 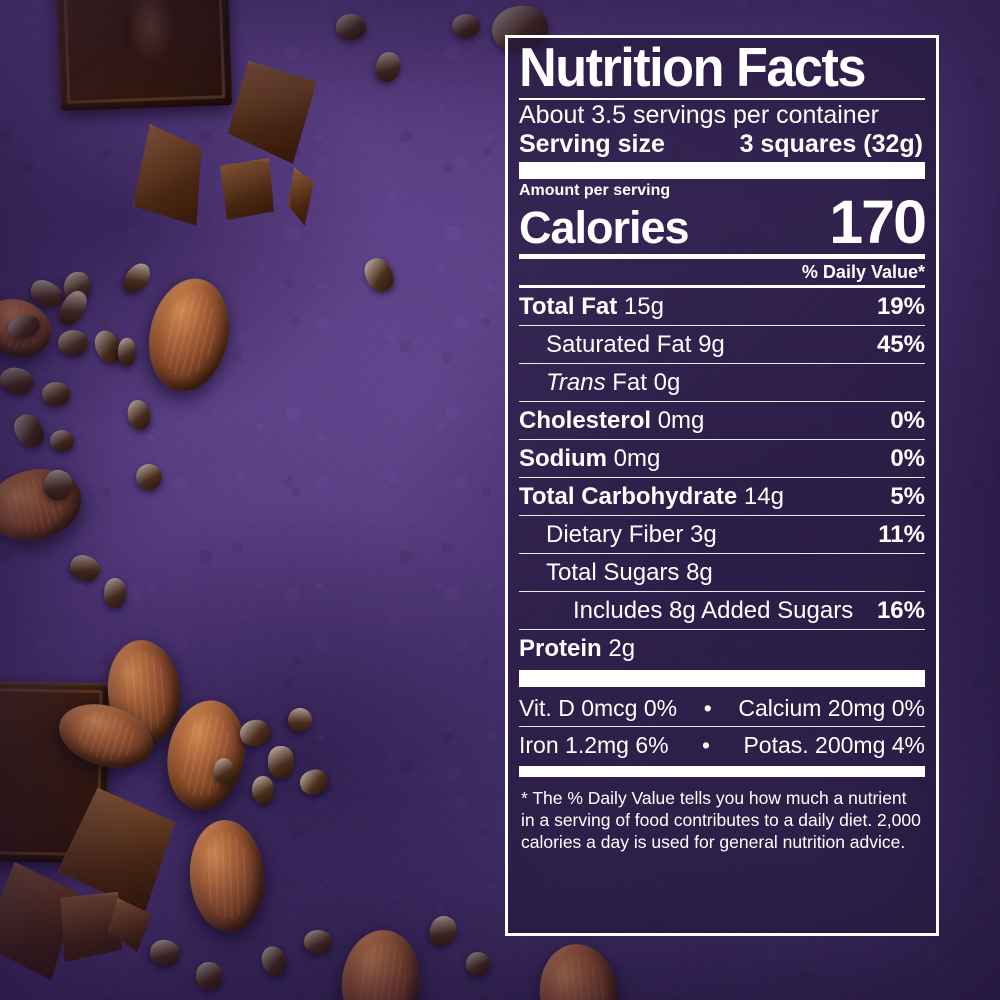 I want to click on calories-label: Calories, so click(x=604, y=228).